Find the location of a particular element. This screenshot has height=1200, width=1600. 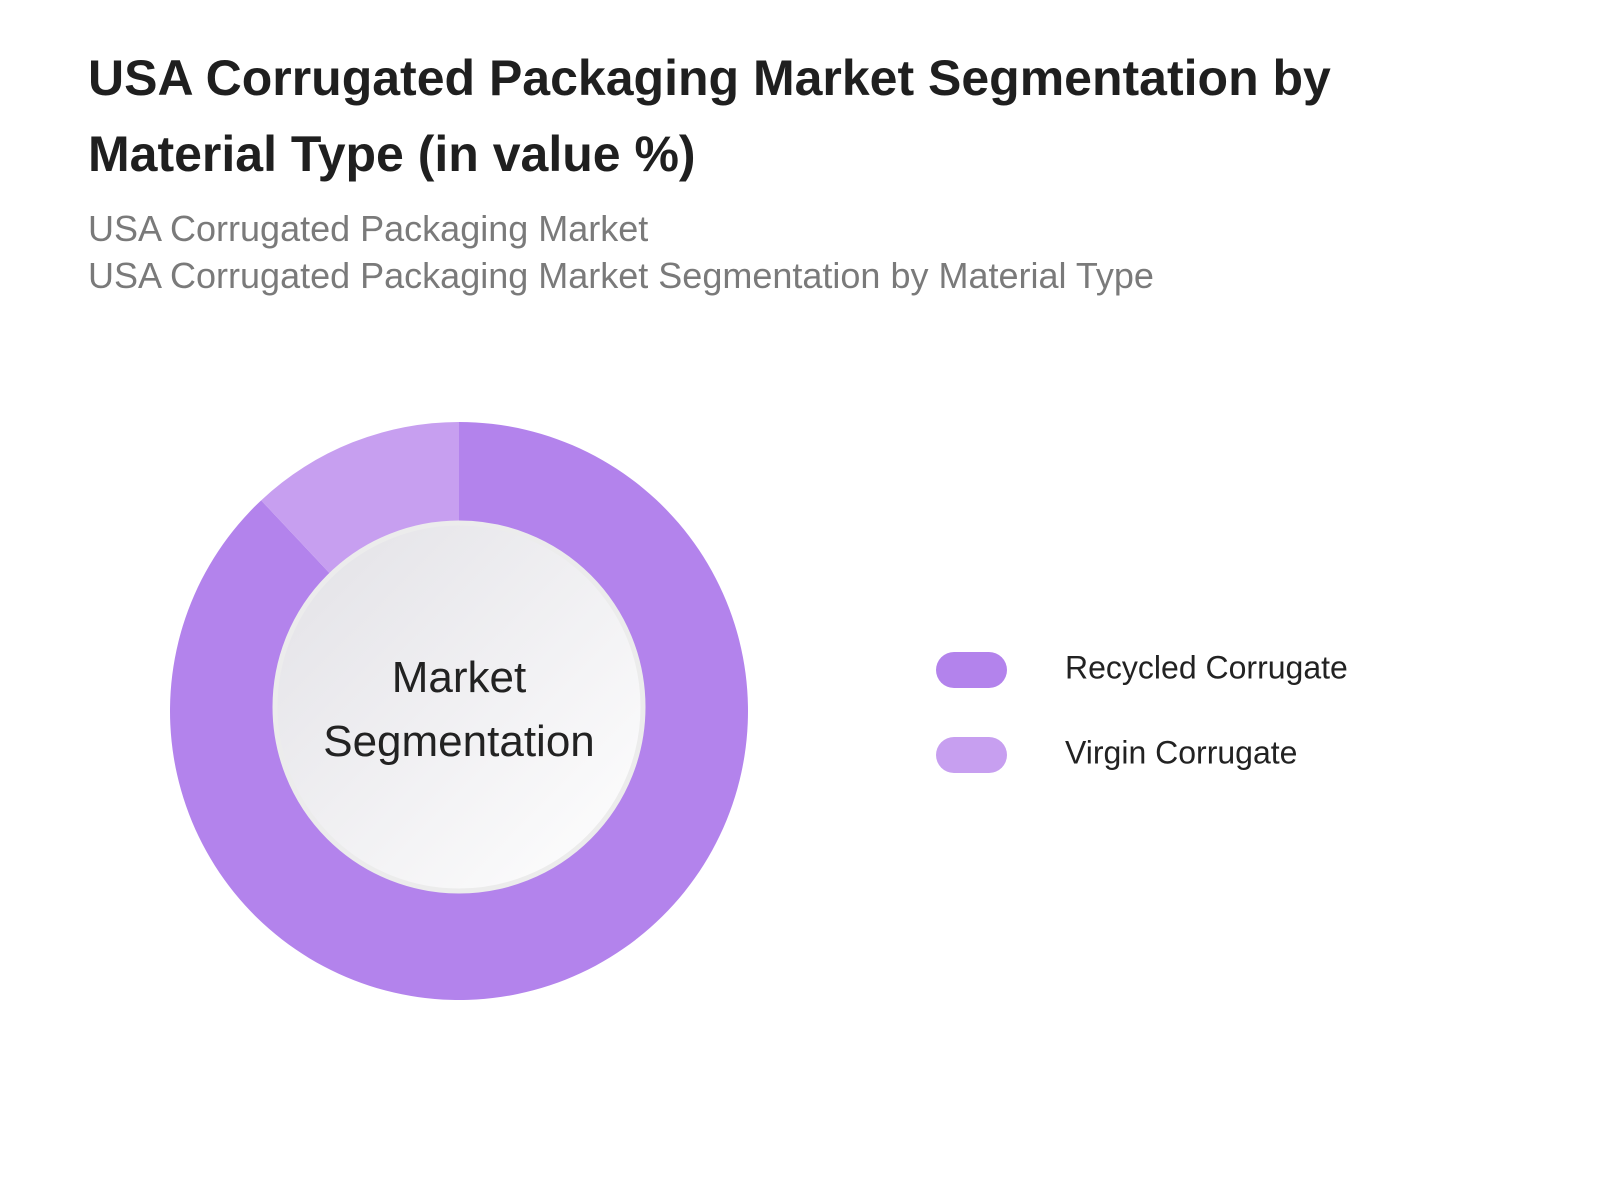

subtitle: USA Corrugated Packaging Market is located at coordinates (368, 228).